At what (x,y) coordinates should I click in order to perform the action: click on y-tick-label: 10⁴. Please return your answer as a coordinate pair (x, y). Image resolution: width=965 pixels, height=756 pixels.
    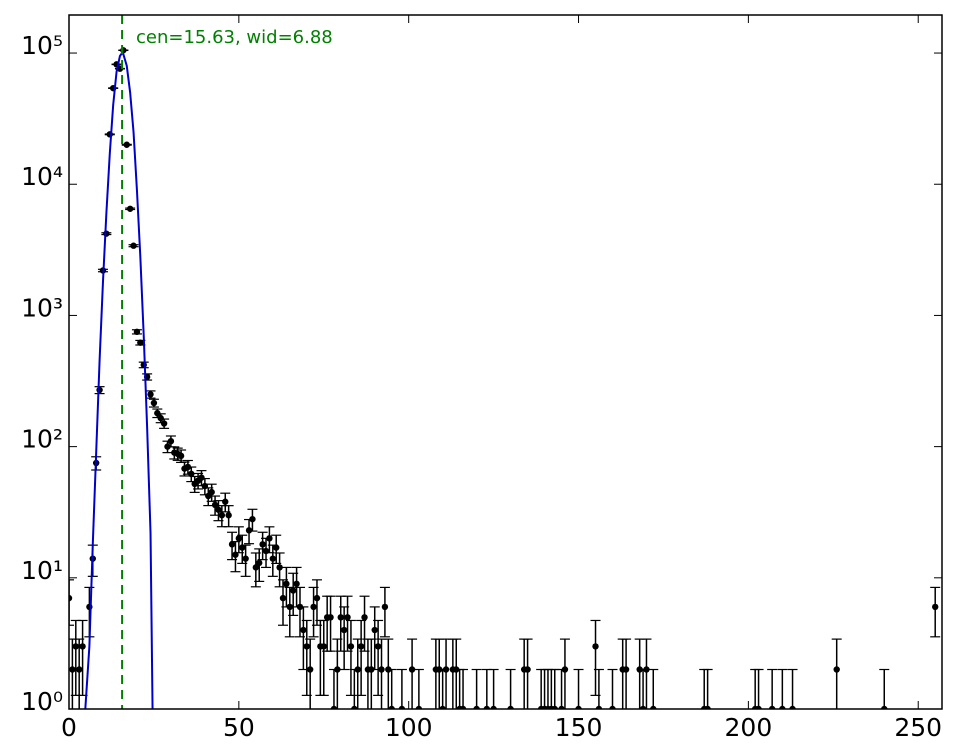
    Looking at the image, I should click on (42, 176).